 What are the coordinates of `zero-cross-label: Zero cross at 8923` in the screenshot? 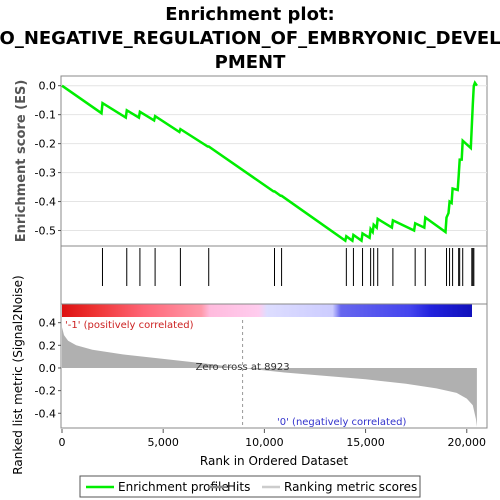 It's located at (243, 367).